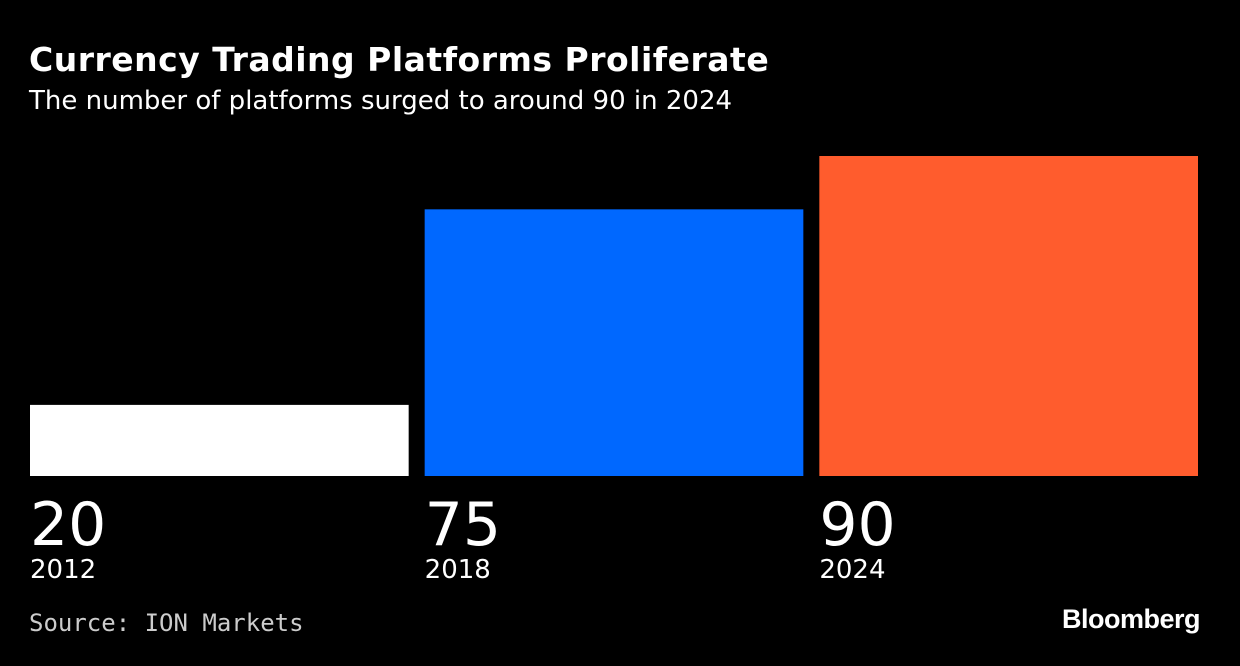 This screenshot has height=666, width=1240. What do you see at coordinates (1131, 619) in the screenshot?
I see `bloomberg-logo: Bloomberg` at bounding box center [1131, 619].